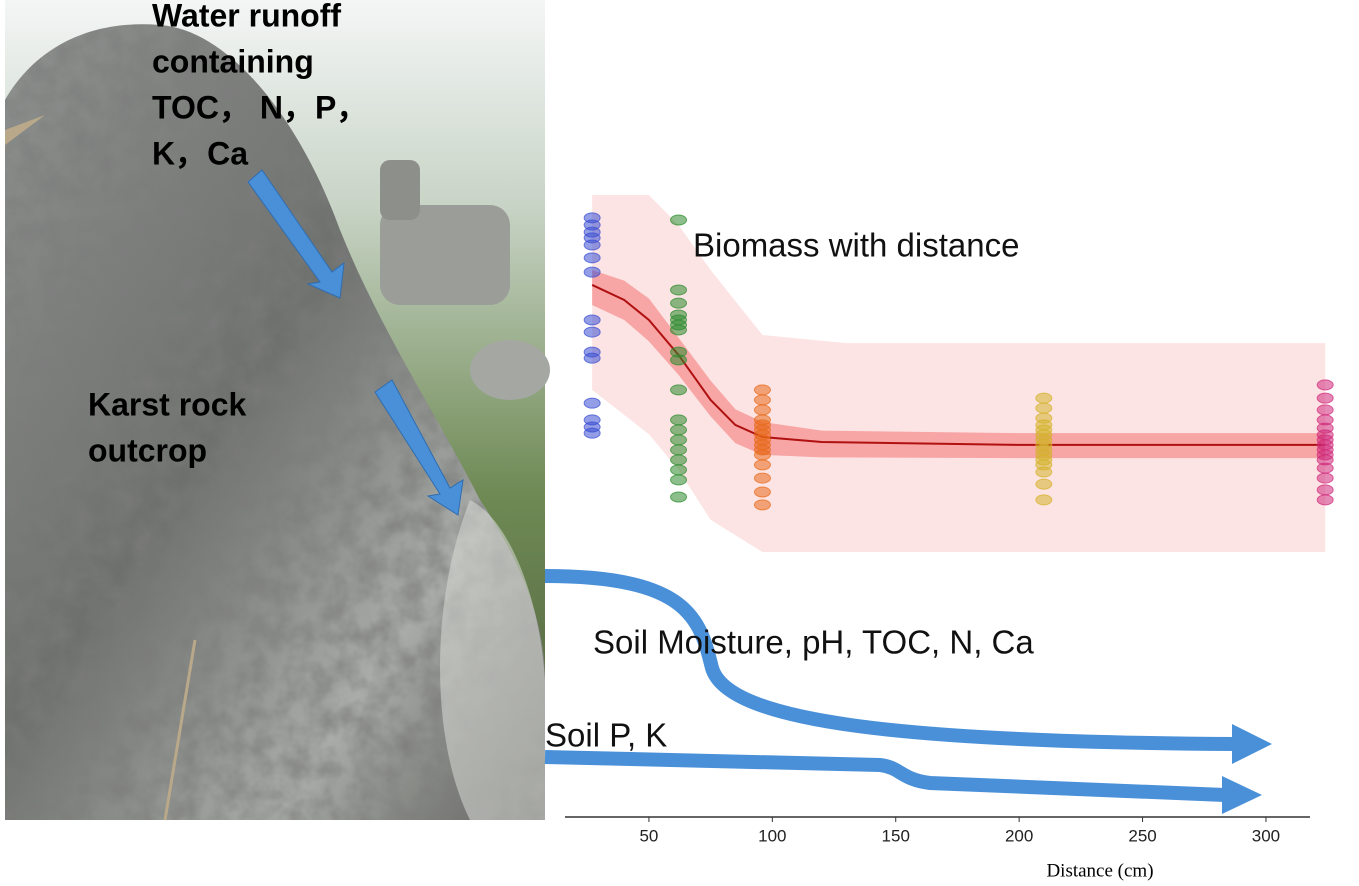  What do you see at coordinates (648, 835) in the screenshot?
I see `x-tick-label: 50` at bounding box center [648, 835].